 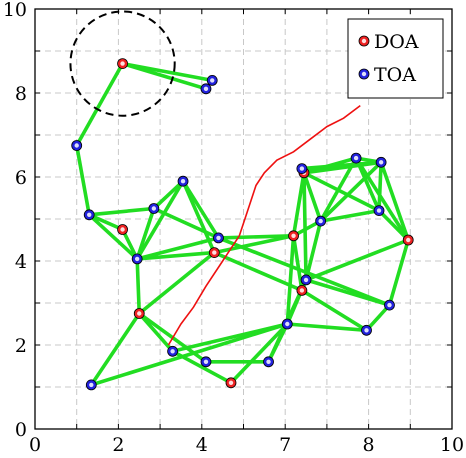 What do you see at coordinates (396, 42) in the screenshot?
I see `legend-label-doa: DOA` at bounding box center [396, 42].